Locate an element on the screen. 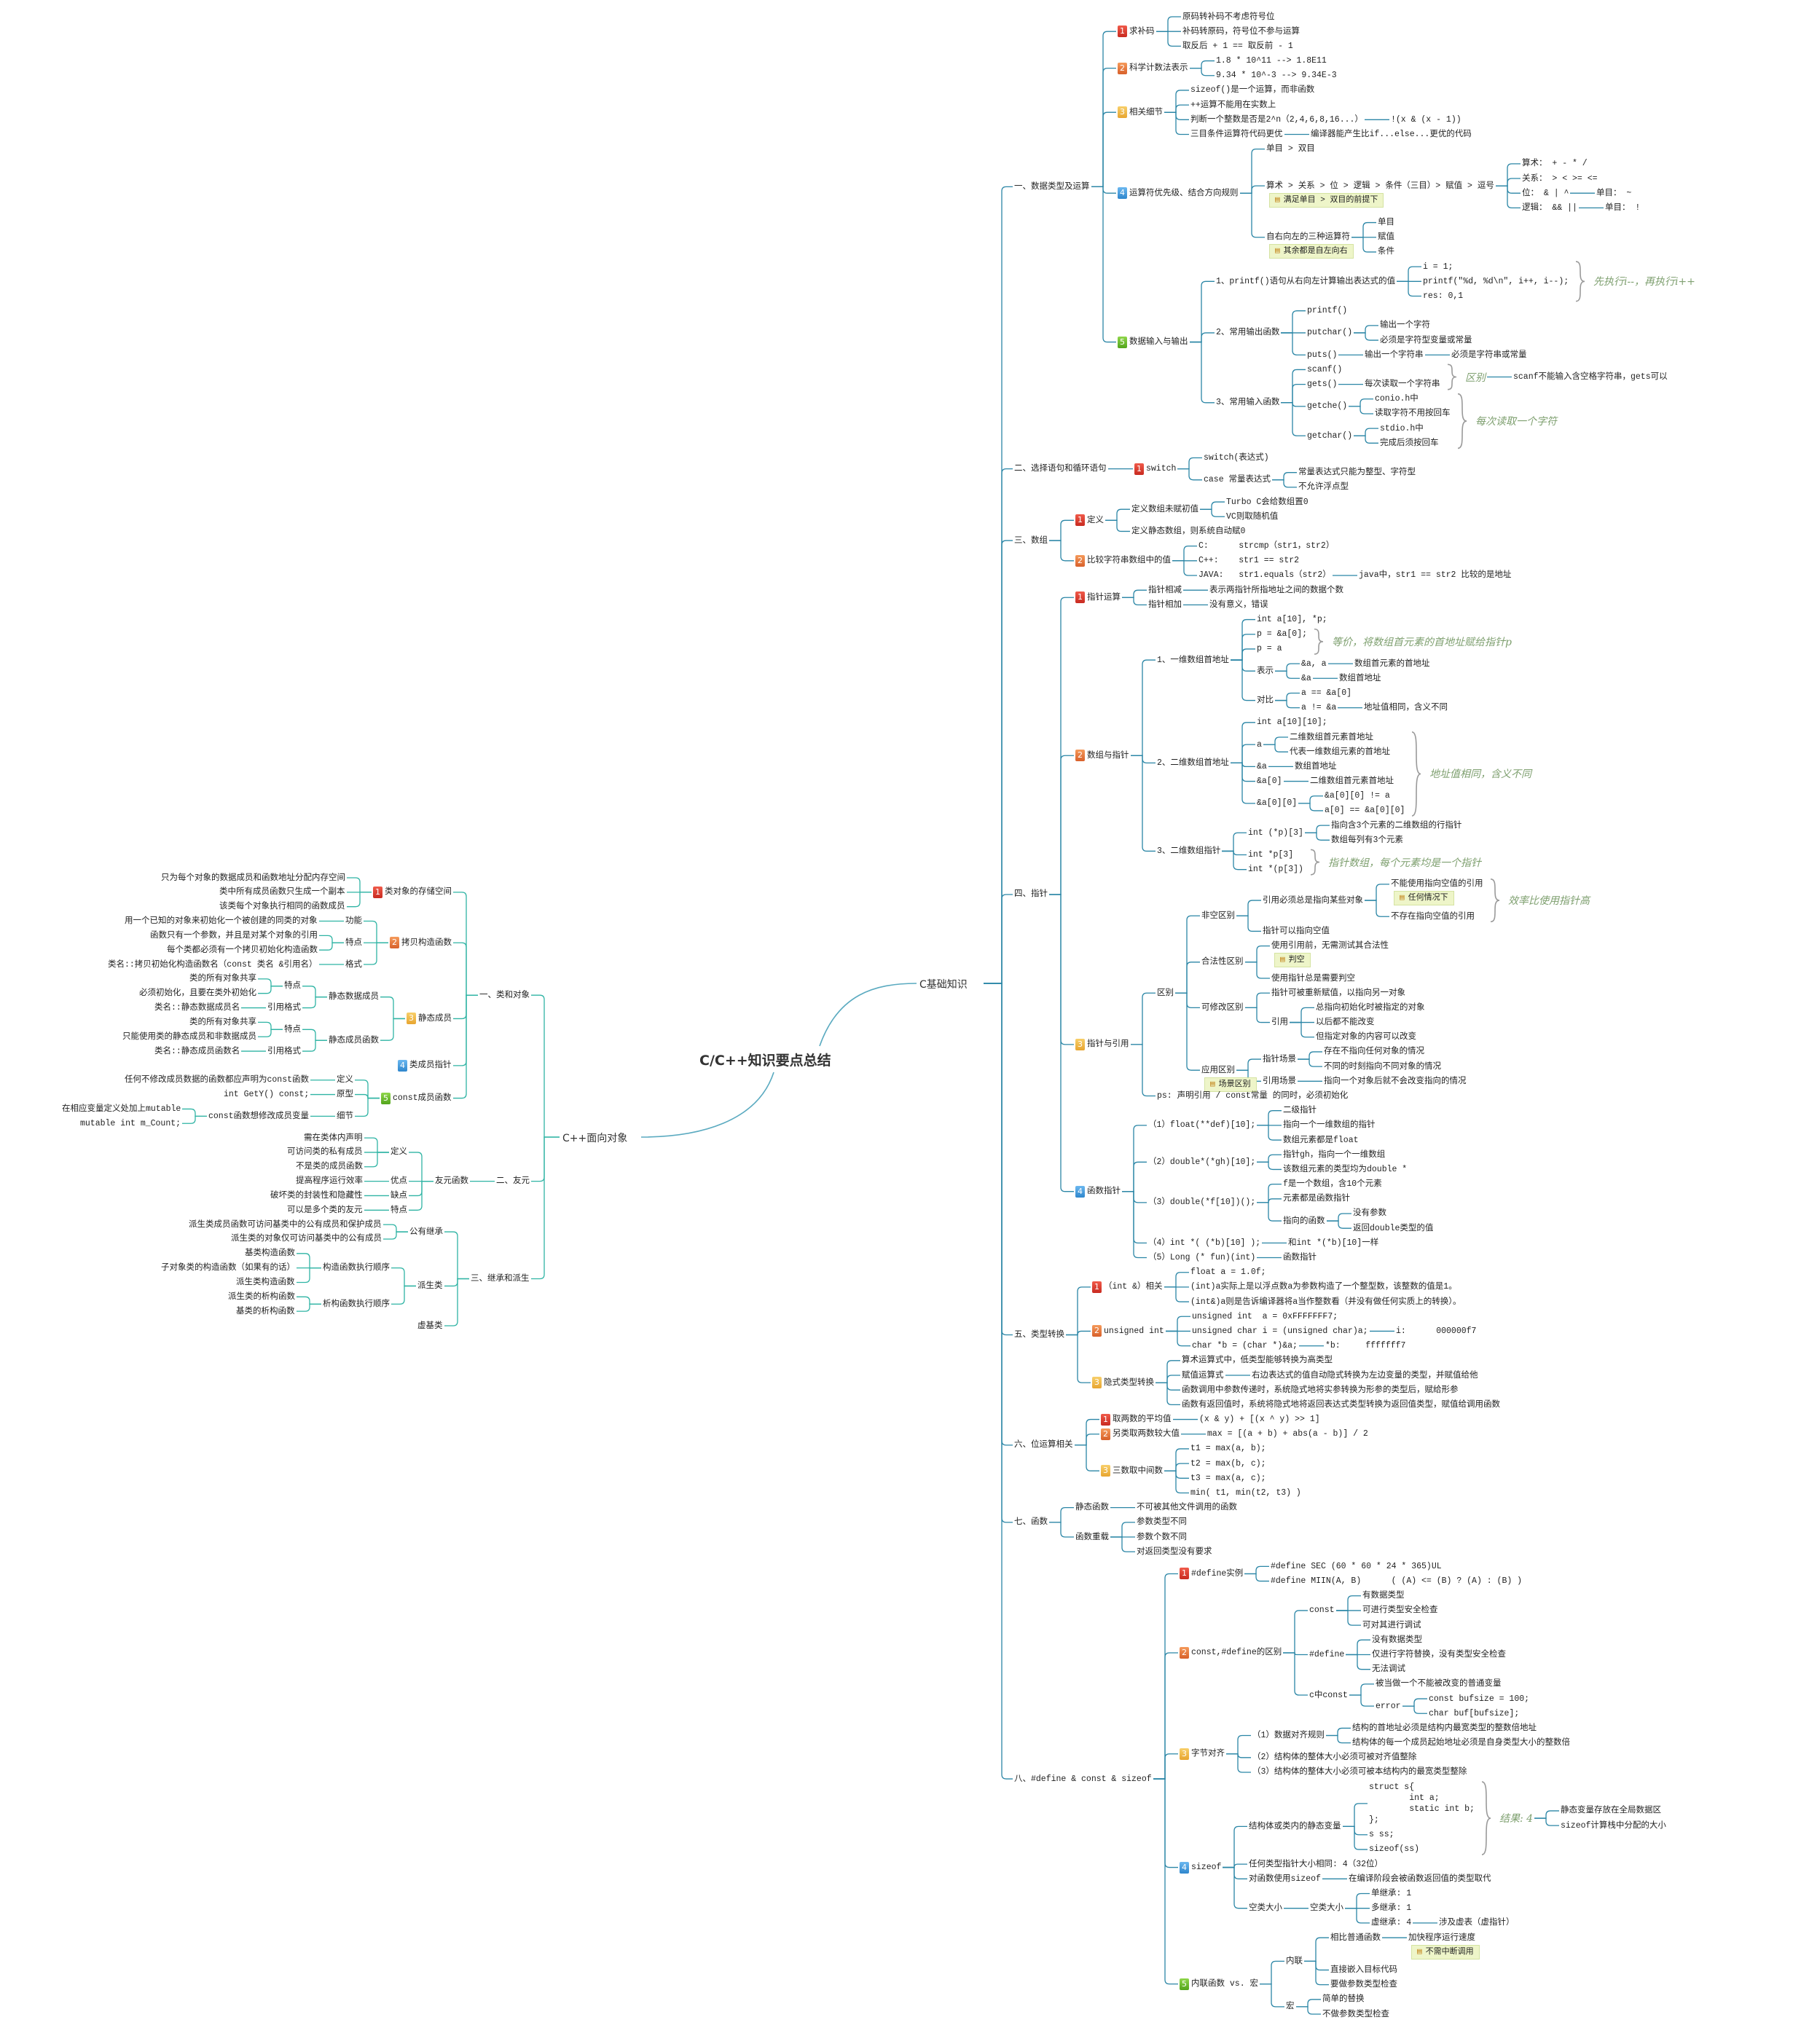  mindmap-node: 1 求补码 is located at coordinates (1136, 31).